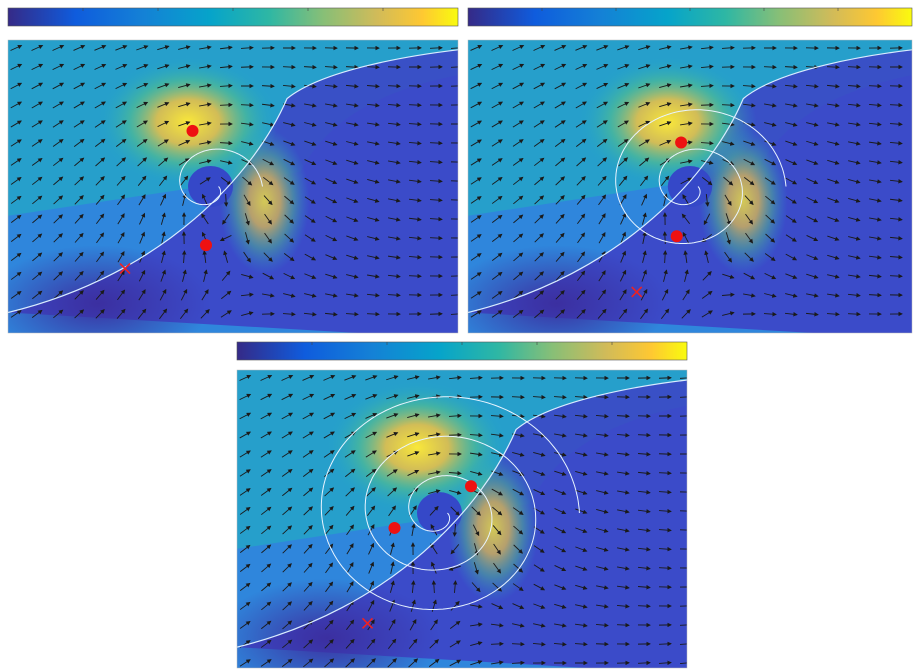  I want to click on hot-spot, so click(264, 201).